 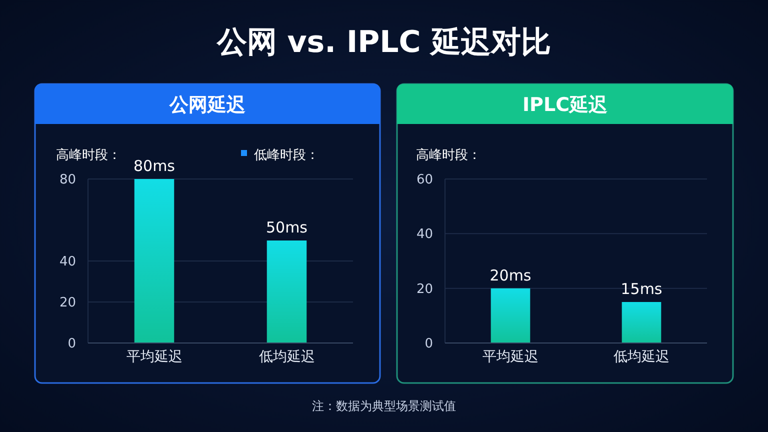 What do you see at coordinates (641, 289) in the screenshot?
I see `data-label: 15ms` at bounding box center [641, 289].